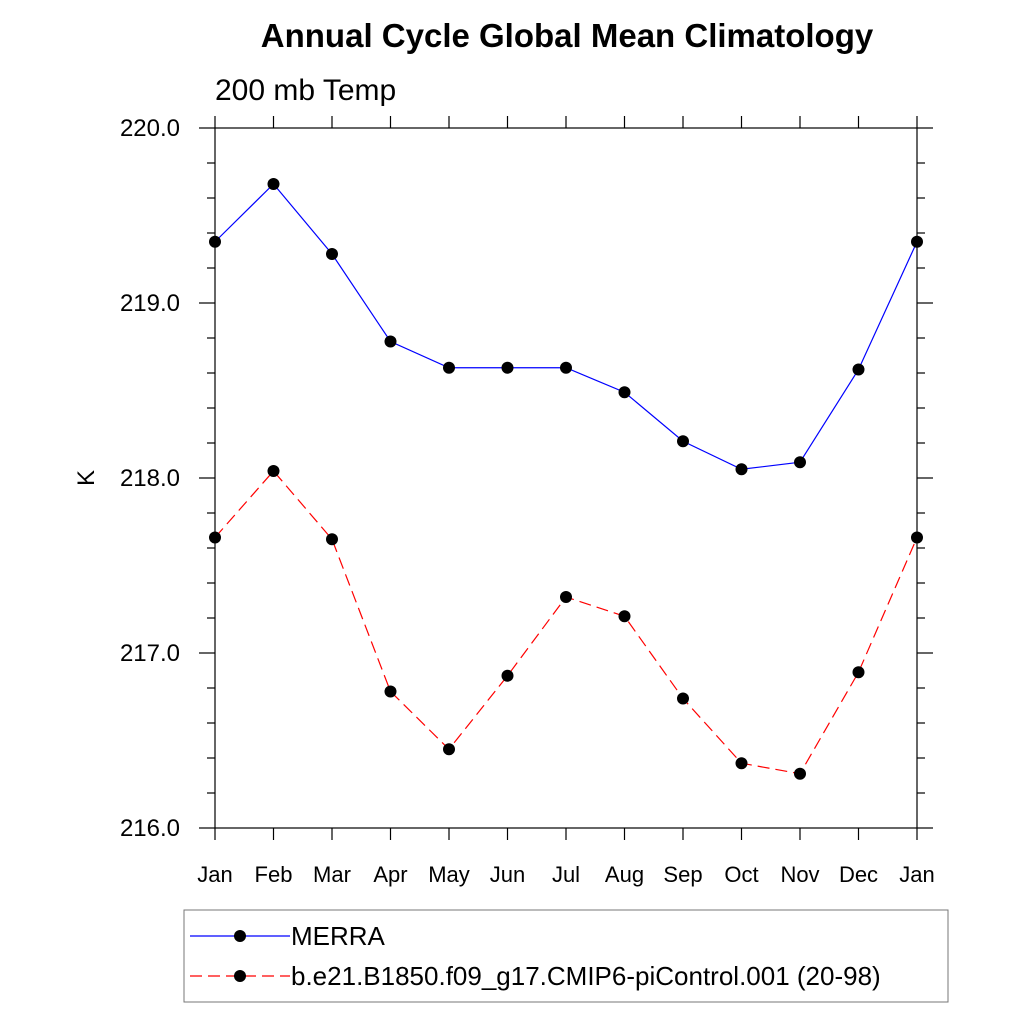 This screenshot has width=1024, height=1024. Describe the element at coordinates (288, 936) in the screenshot. I see `legend-item-1: MERRA` at that location.